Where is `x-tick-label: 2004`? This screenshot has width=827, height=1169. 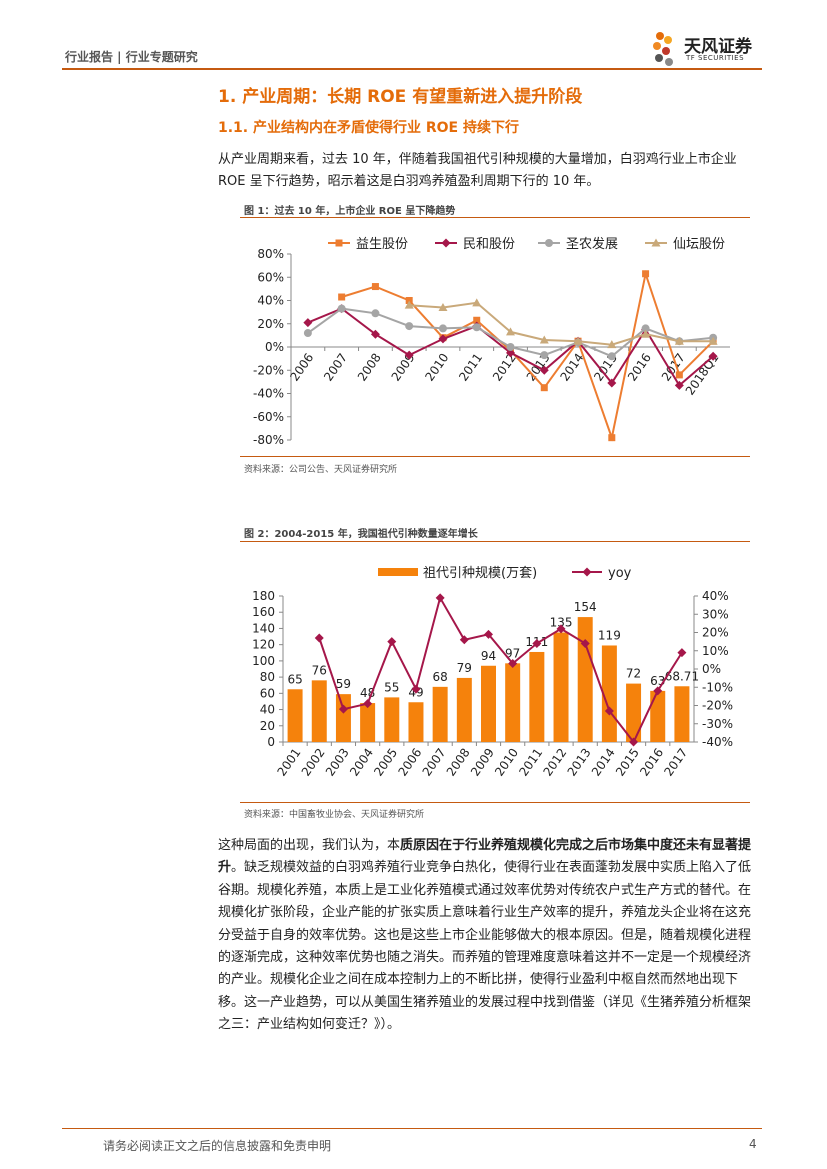
x-tick-label: 2004 is located at coordinates (361, 762).